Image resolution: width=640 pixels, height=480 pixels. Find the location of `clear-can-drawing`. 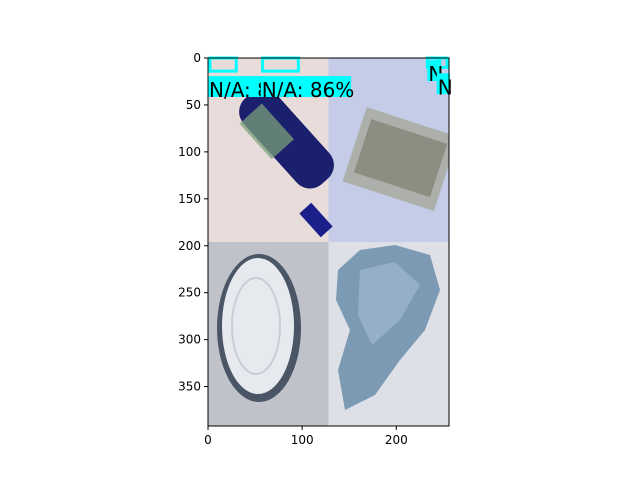

clear-can-drawing is located at coordinates (395, 159).